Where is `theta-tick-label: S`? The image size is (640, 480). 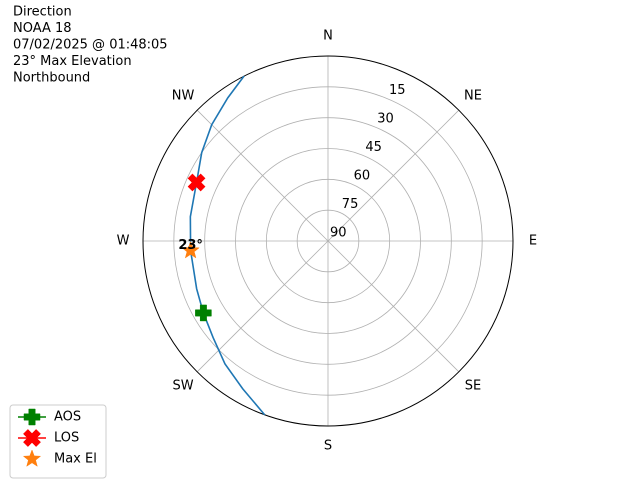
theta-tick-label: S is located at coordinates (328, 446).